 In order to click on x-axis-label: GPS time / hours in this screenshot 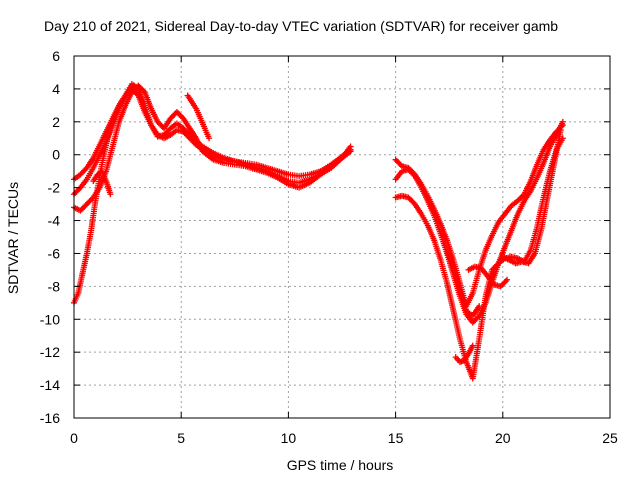, I will do `click(340, 465)`.